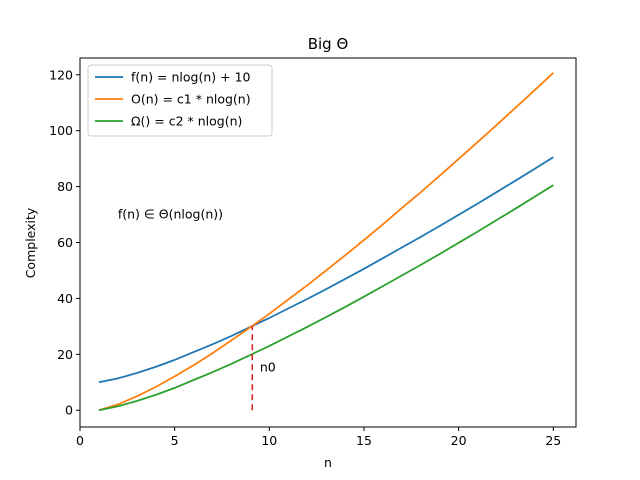 The width and height of the screenshot is (640, 480). What do you see at coordinates (61, 74) in the screenshot?
I see `y-tick-label: 120` at bounding box center [61, 74].